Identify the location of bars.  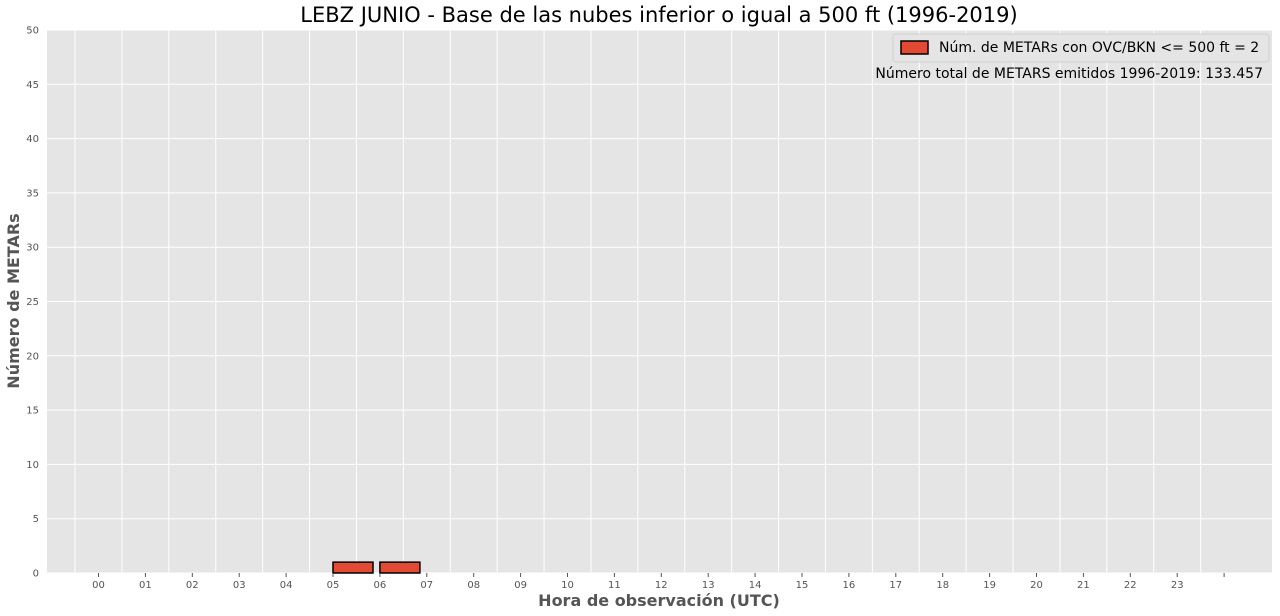
(376, 567).